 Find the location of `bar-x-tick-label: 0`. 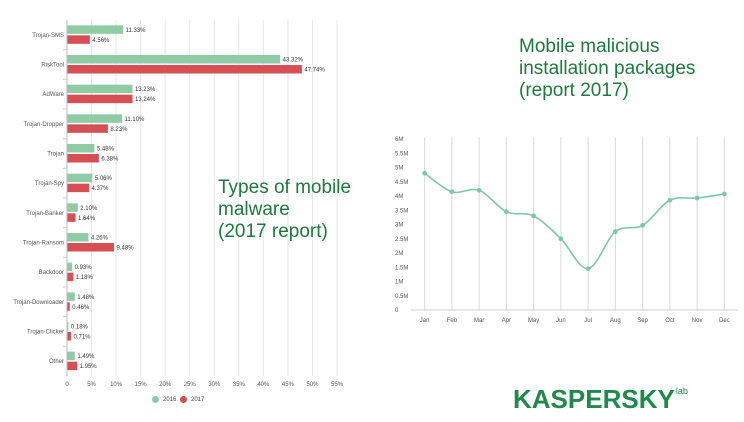

bar-x-tick-label: 0 is located at coordinates (67, 385).